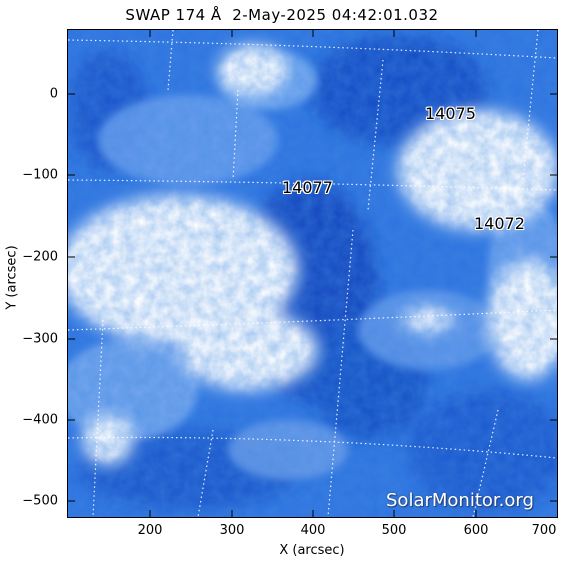  Describe the element at coordinates (53, 94) in the screenshot. I see `y-tick-label: 0` at that location.